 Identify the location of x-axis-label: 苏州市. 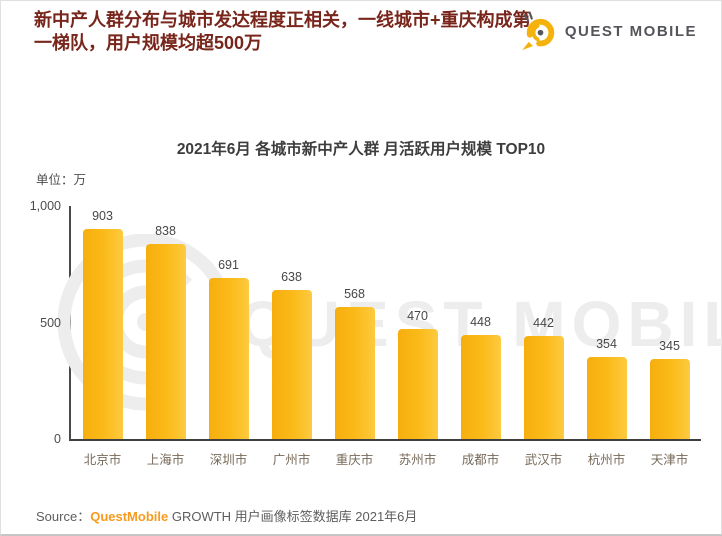
(417, 460).